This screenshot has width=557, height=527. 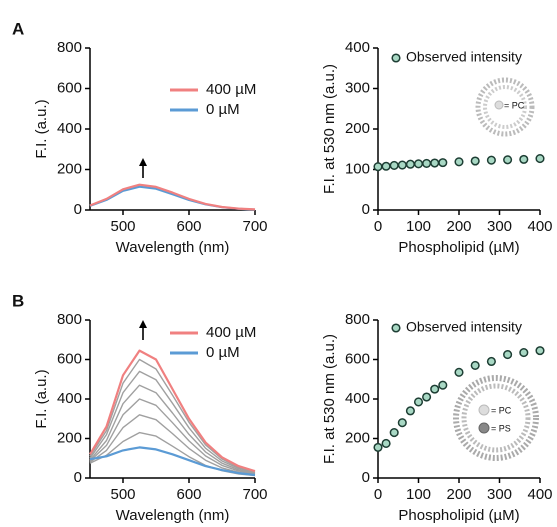 What do you see at coordinates (357, 87) in the screenshot?
I see `y-tick-label: 300` at bounding box center [357, 87].